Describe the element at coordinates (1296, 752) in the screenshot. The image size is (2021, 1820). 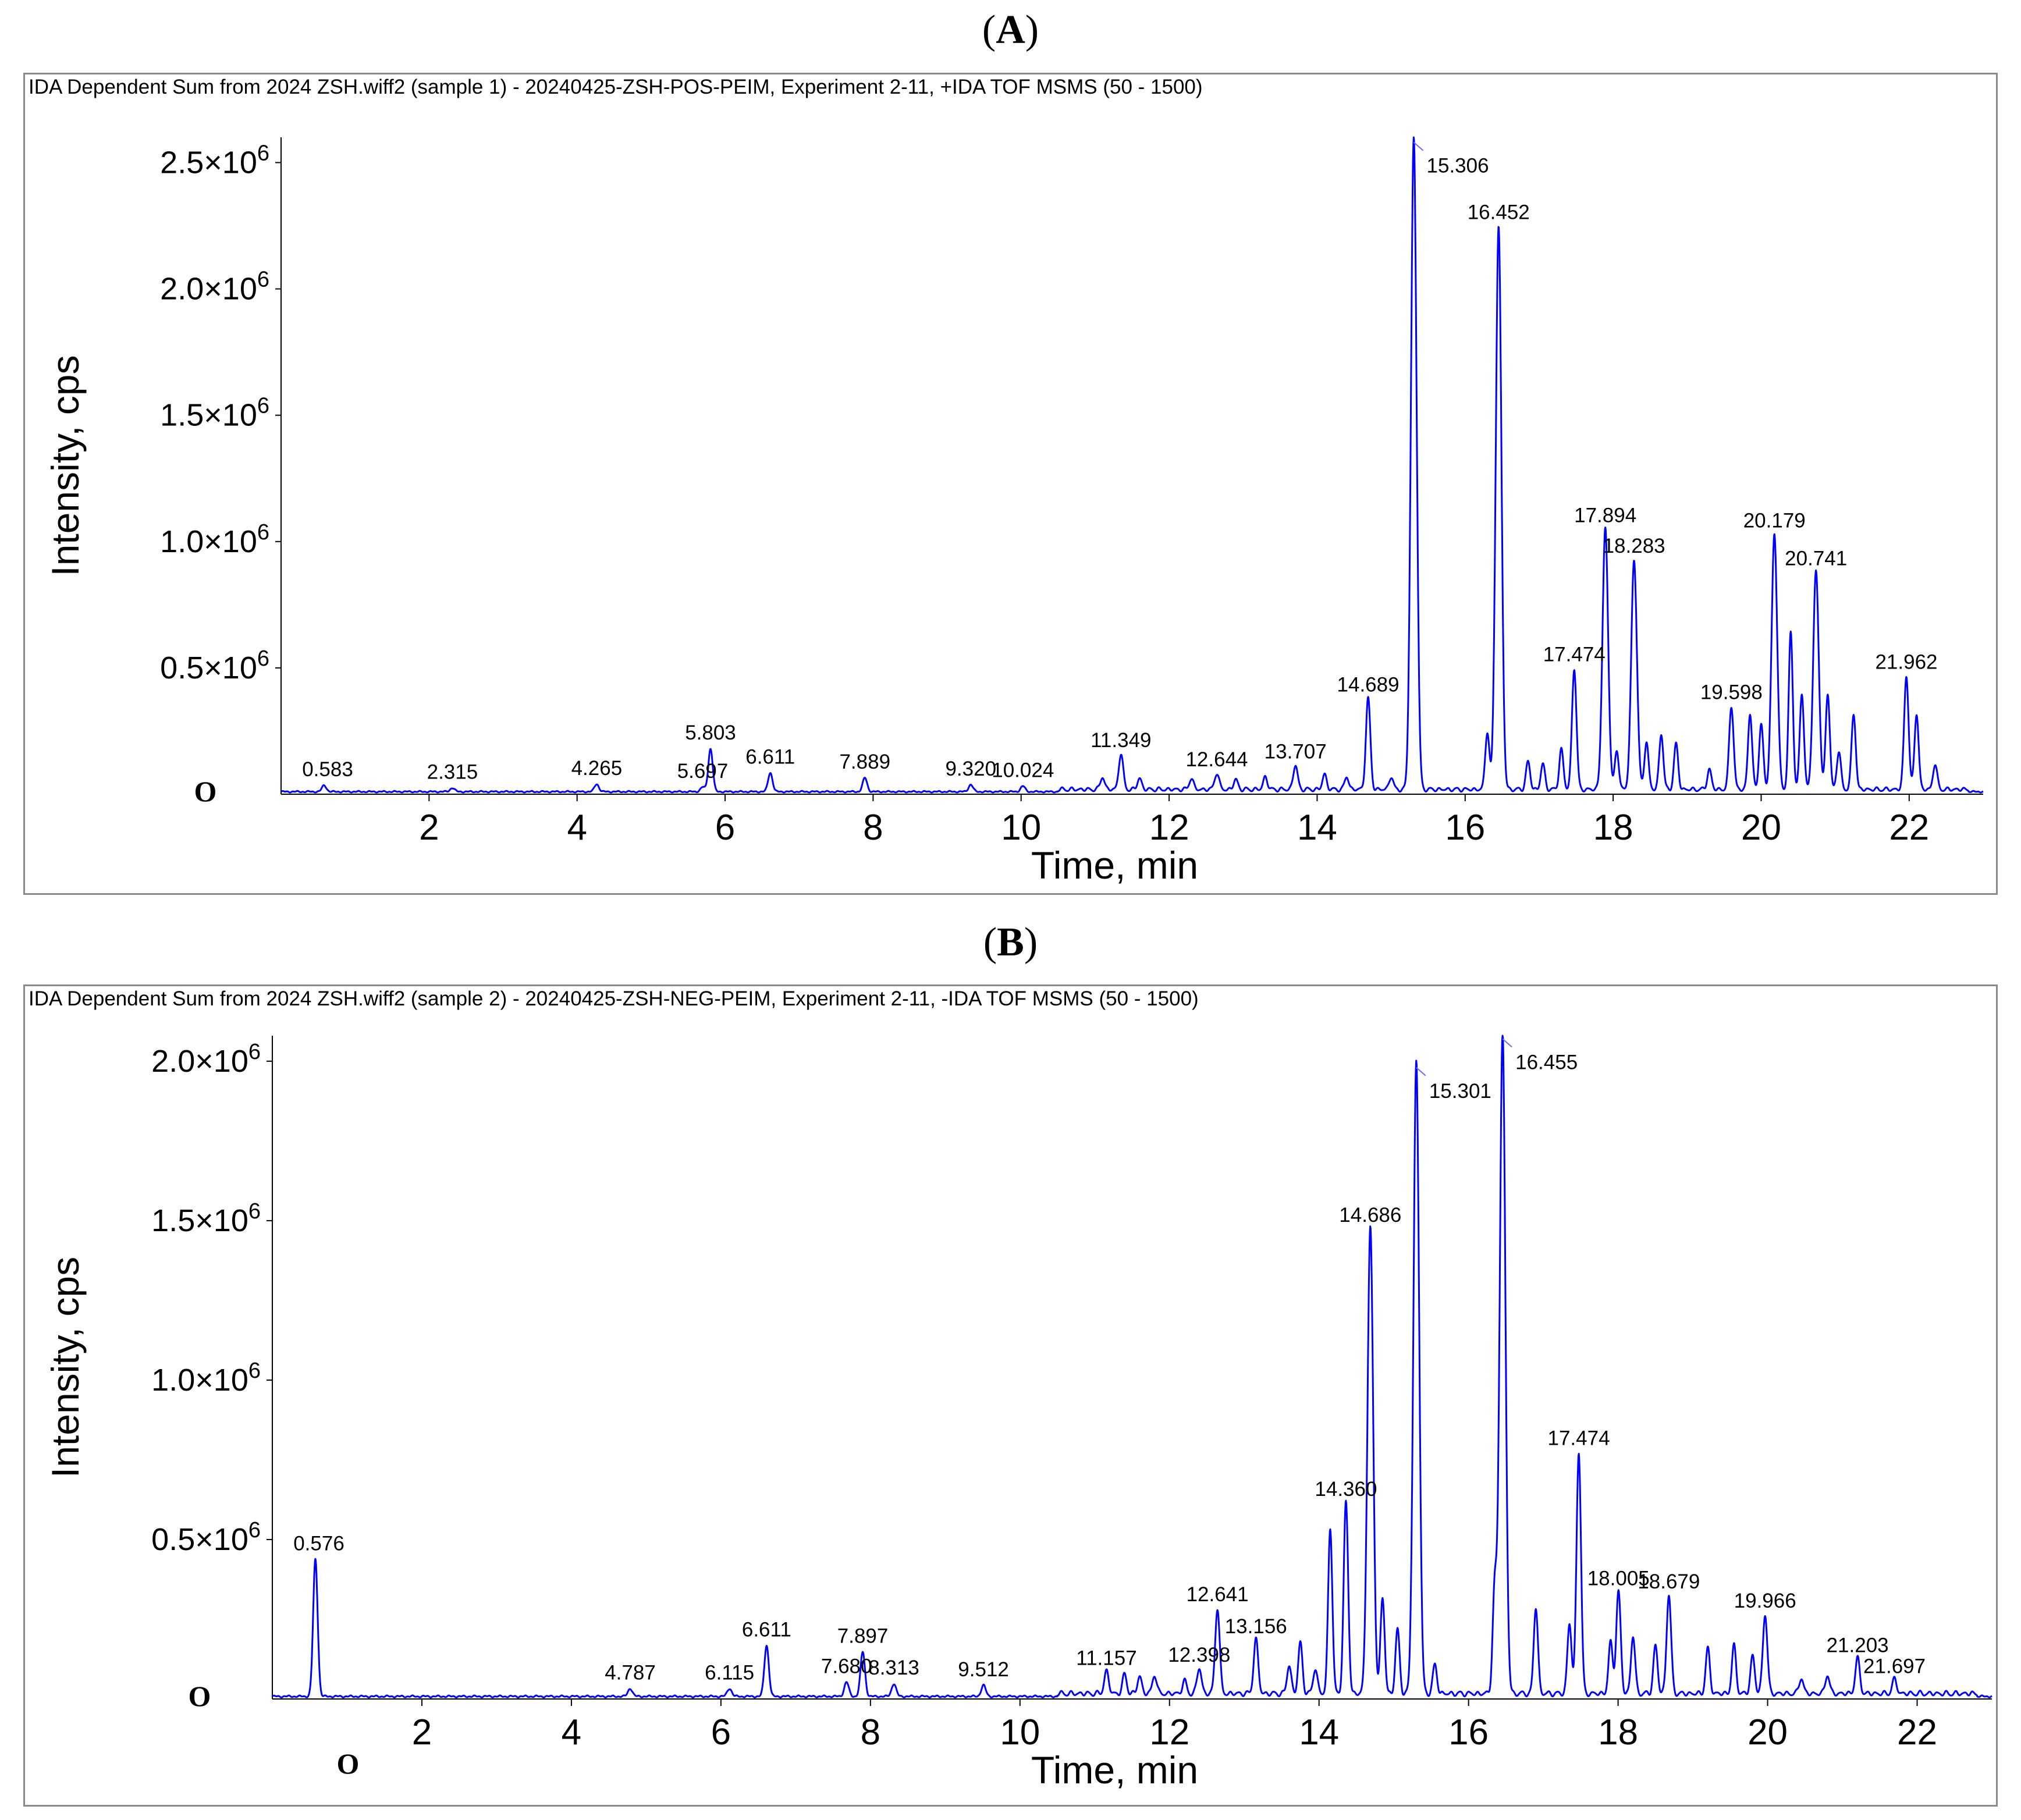
I see `peak-label: 13.707` at that location.